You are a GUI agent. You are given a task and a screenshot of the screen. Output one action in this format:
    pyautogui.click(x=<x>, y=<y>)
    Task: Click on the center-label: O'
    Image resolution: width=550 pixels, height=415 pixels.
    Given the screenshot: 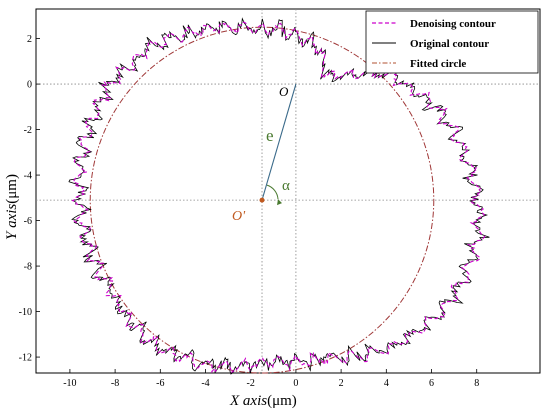 What is the action you would take?
    pyautogui.click(x=239, y=216)
    